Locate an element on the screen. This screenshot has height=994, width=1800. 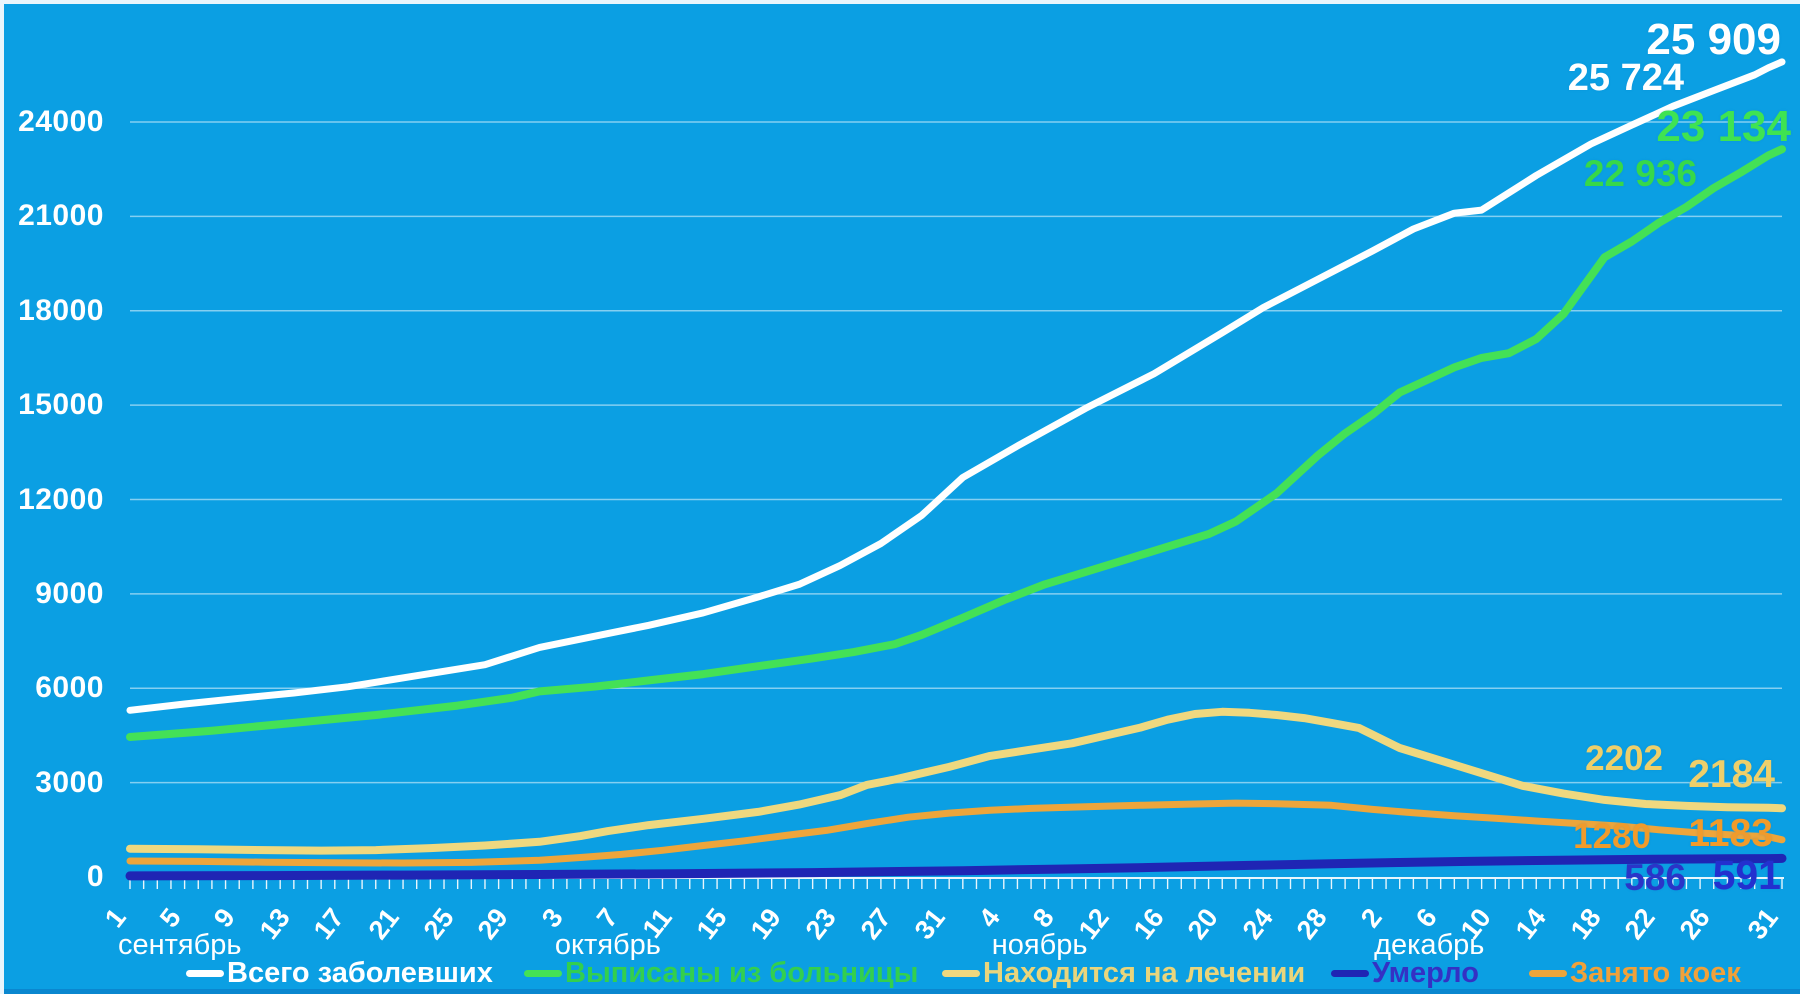
legend-dash-total-cases is located at coordinates (205, 973).